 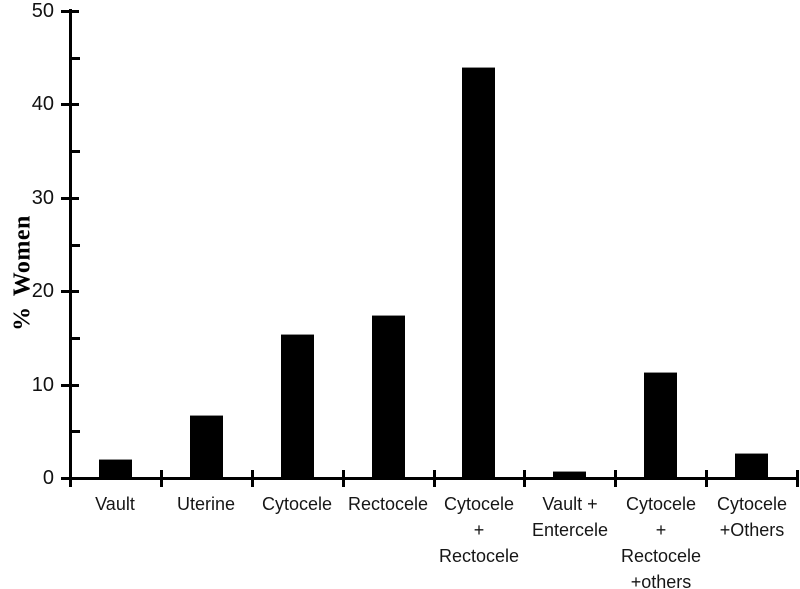 What do you see at coordinates (42, 104) in the screenshot?
I see `y-tick-label: 40` at bounding box center [42, 104].